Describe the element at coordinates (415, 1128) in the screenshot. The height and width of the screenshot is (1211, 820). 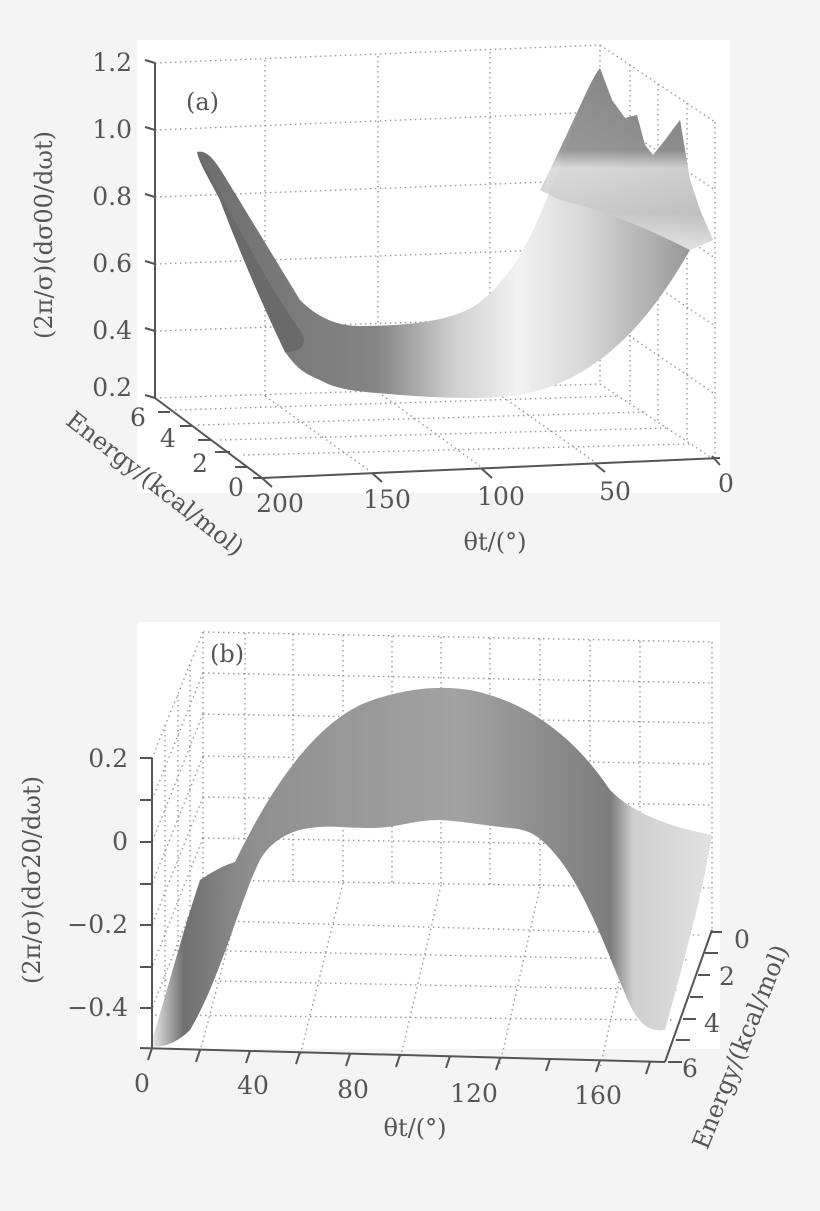
I see `x-axis-title-b: θt/(°)` at that location.